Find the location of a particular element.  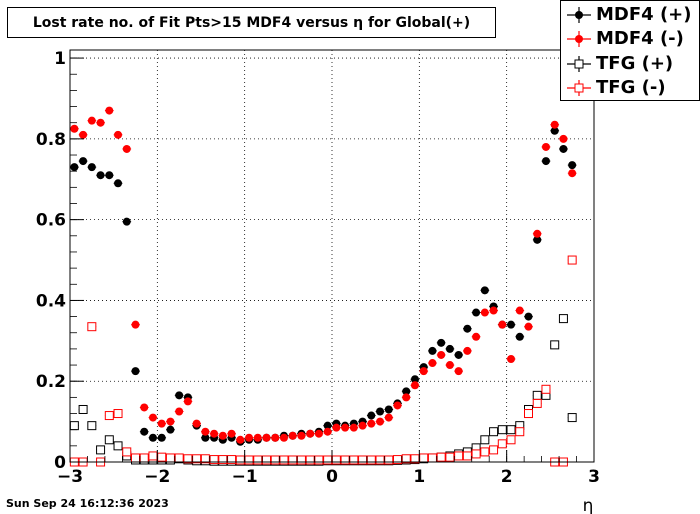

legend-label: TFG (-) is located at coordinates (631, 87).